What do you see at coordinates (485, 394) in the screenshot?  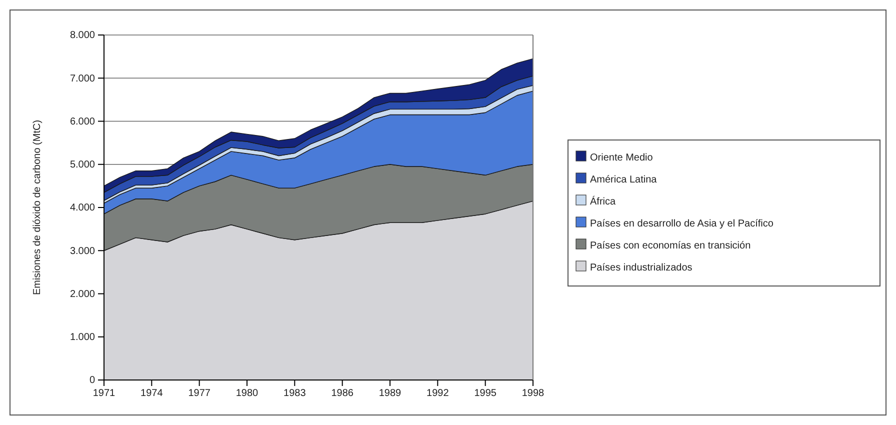 I see `x-tick-label: 1995` at bounding box center [485, 394].